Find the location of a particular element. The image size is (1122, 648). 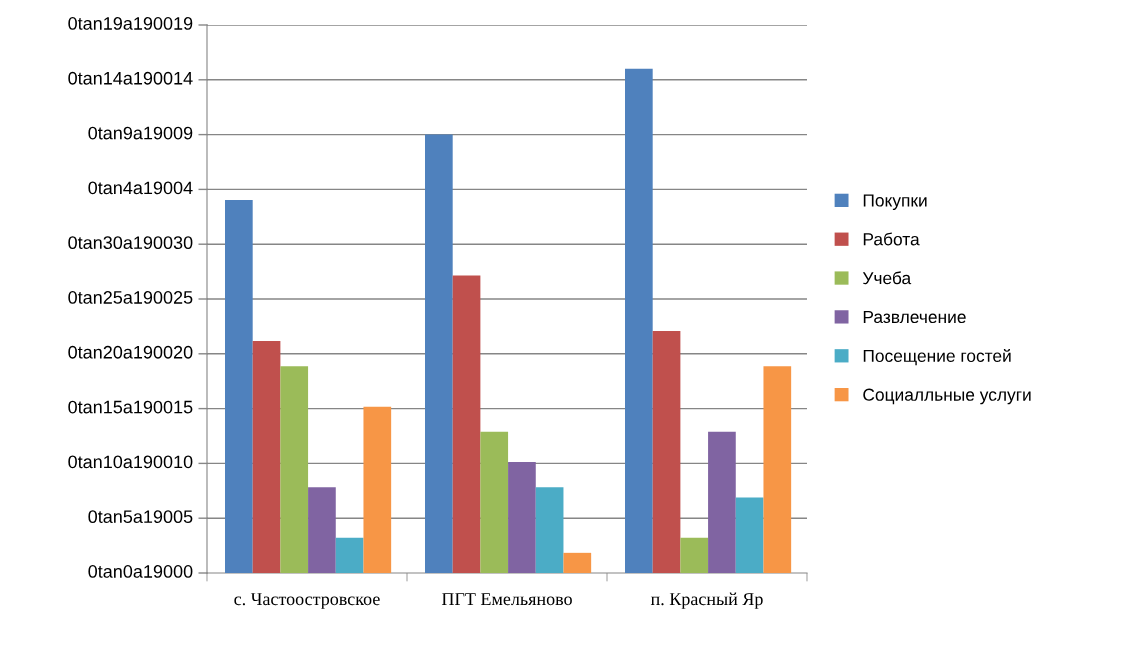

text: 0tan10a190010 is located at coordinates (130, 462).